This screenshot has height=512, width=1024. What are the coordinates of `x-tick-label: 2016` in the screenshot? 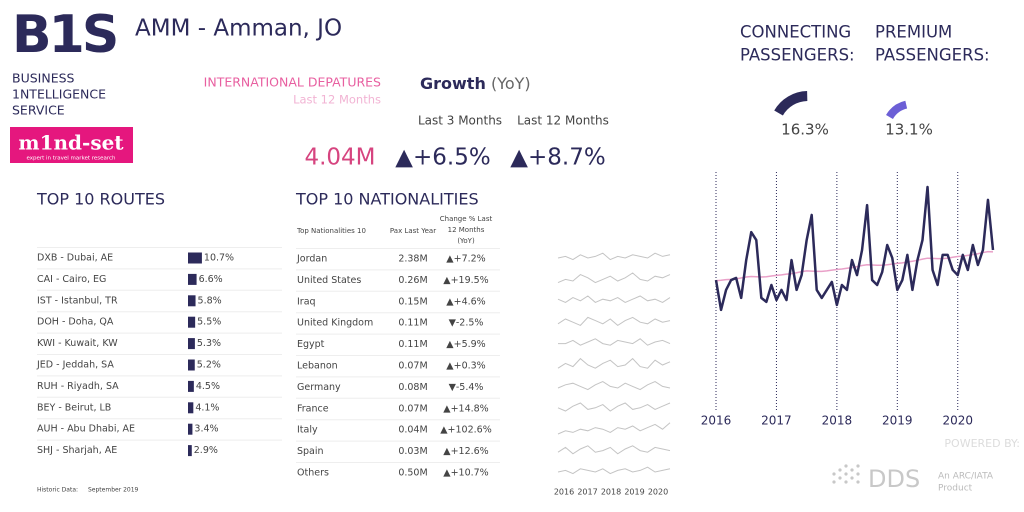 It's located at (716, 421).